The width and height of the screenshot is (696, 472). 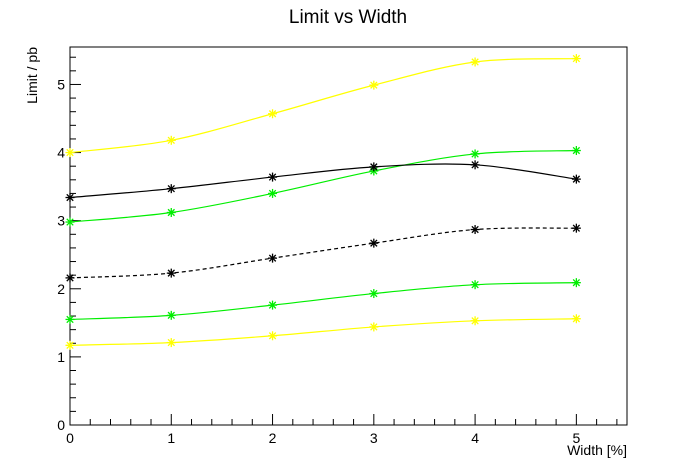 What do you see at coordinates (348, 17) in the screenshot?
I see `chart-title: Limit vs Width` at bounding box center [348, 17].